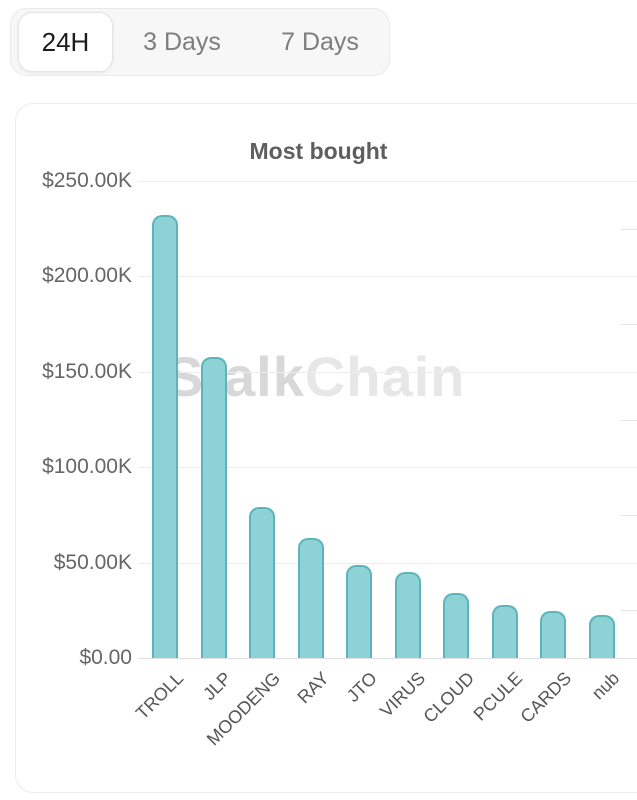 The image size is (637, 800). What do you see at coordinates (318, 151) in the screenshot?
I see `chart-title: Most bought` at bounding box center [318, 151].